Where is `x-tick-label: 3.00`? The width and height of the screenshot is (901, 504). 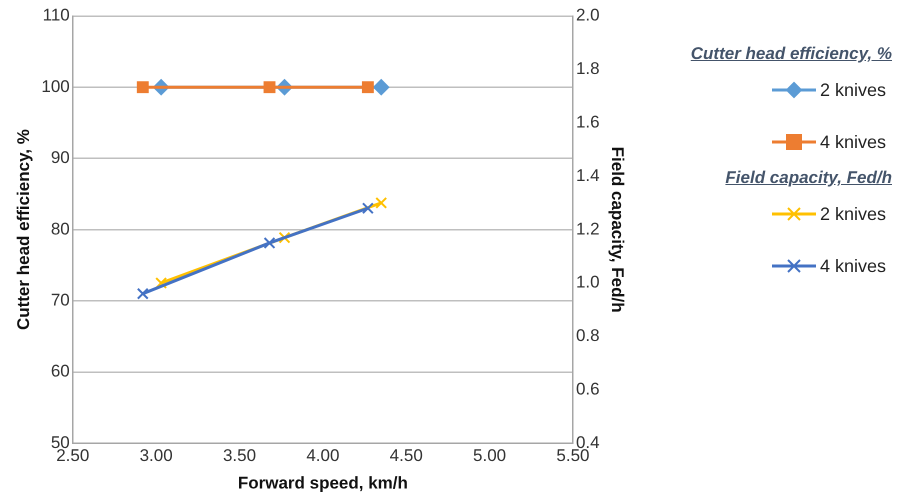
x-tick-label: 3.00 is located at coordinates (156, 456).